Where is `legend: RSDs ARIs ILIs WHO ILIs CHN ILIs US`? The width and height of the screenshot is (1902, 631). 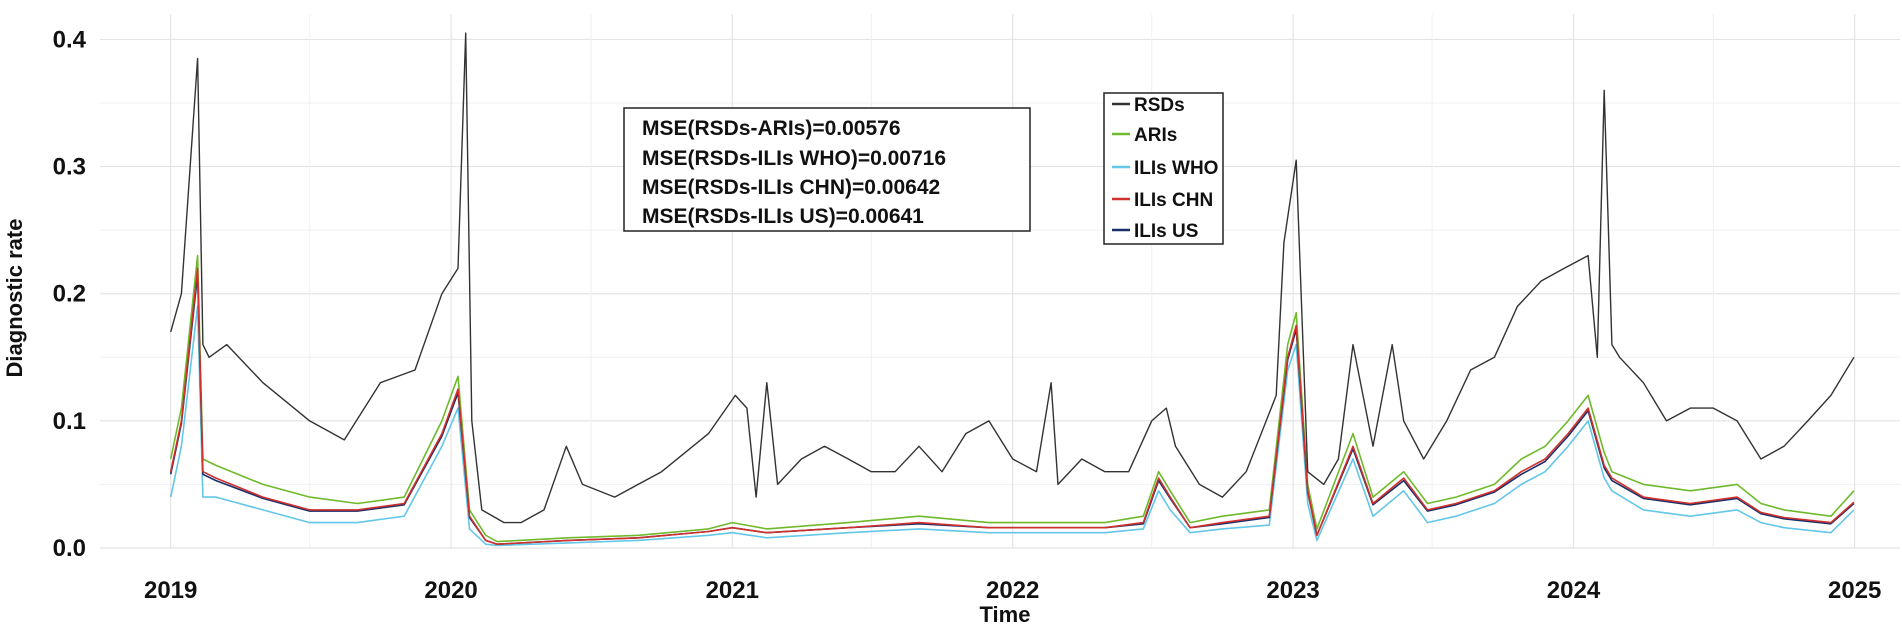 legend: RSDs ARIs ILIs WHO ILIs CHN ILIs US is located at coordinates (1163, 168).